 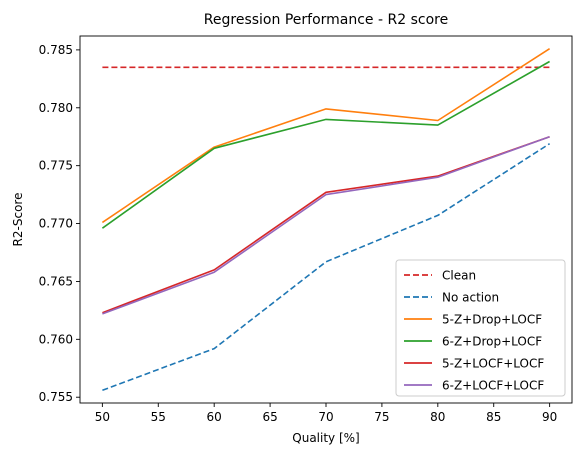 I want to click on legend-box, so click(x=480, y=328).